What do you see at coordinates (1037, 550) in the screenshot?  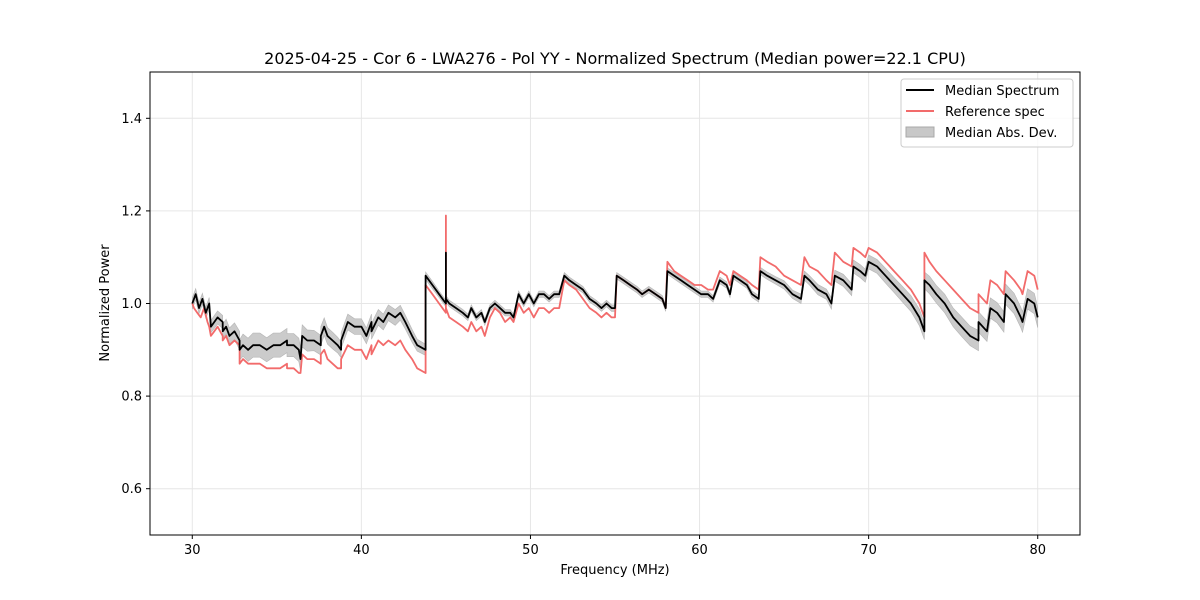 I see `x-tick-label: 80` at bounding box center [1037, 550].